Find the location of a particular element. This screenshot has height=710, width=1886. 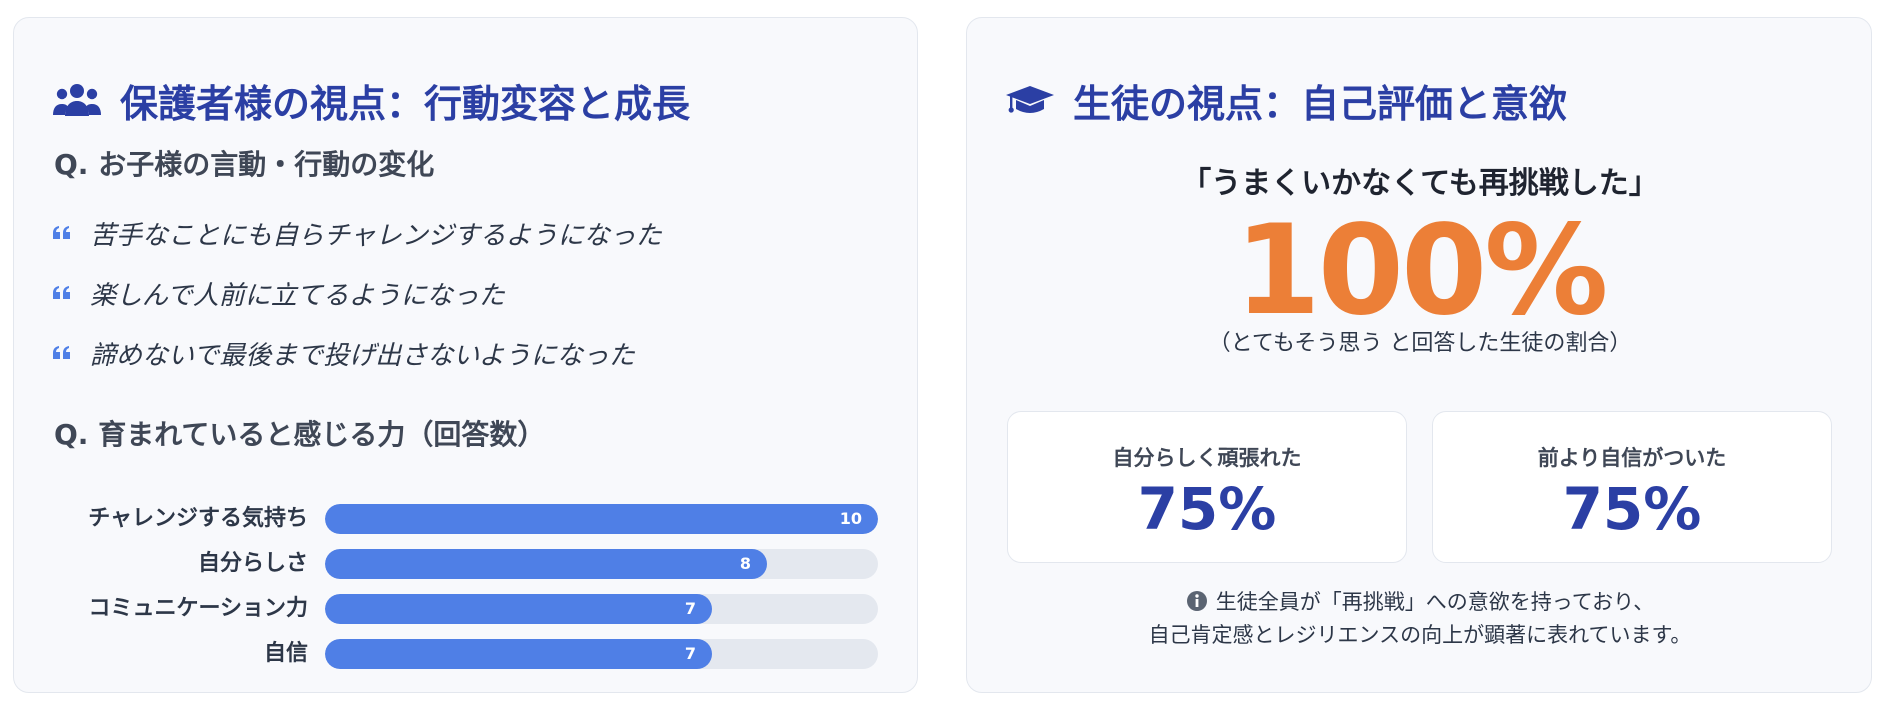

bar-category-label: 自信 is located at coordinates (285, 653).